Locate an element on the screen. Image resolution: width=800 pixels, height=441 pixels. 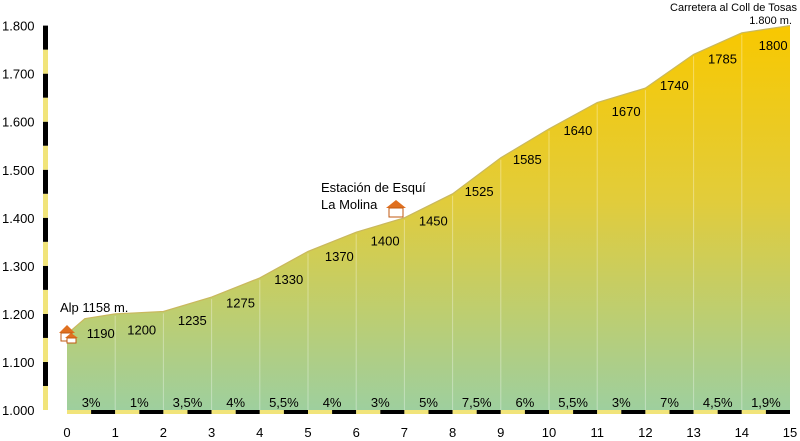
ski-station-house-icon is located at coordinates (396, 209).